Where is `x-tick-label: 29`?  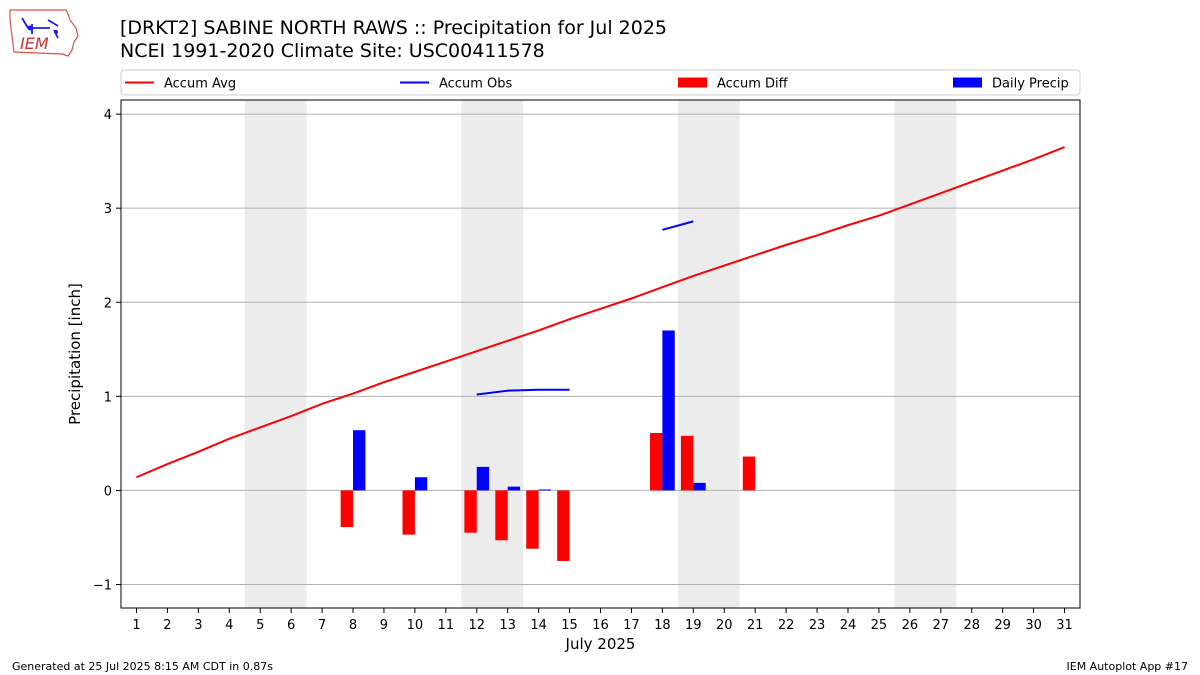 x-tick-label: 29 is located at coordinates (1002, 625).